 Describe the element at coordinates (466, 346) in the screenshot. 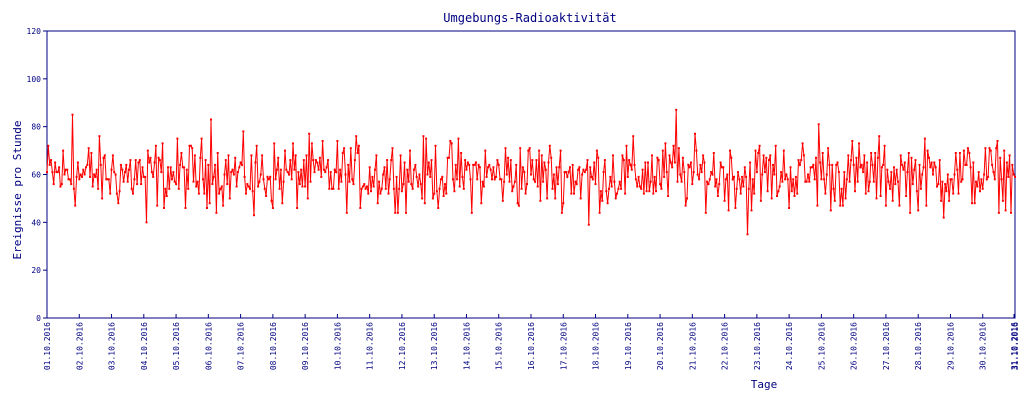

I see `x-tick-label: 14.10.2016` at that location.